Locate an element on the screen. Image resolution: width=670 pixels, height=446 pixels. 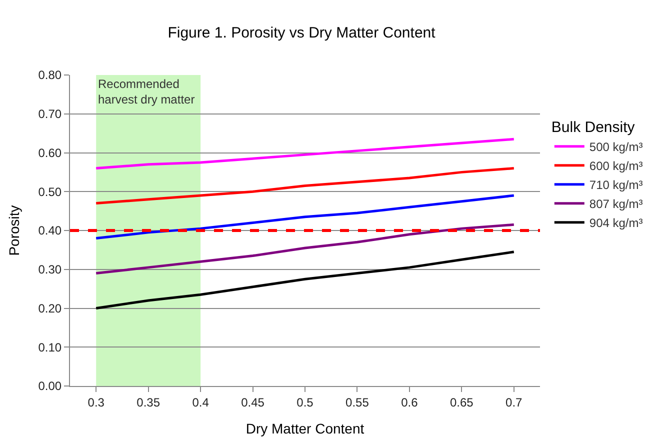
y-tick-label: 0.20 is located at coordinates (50, 308).